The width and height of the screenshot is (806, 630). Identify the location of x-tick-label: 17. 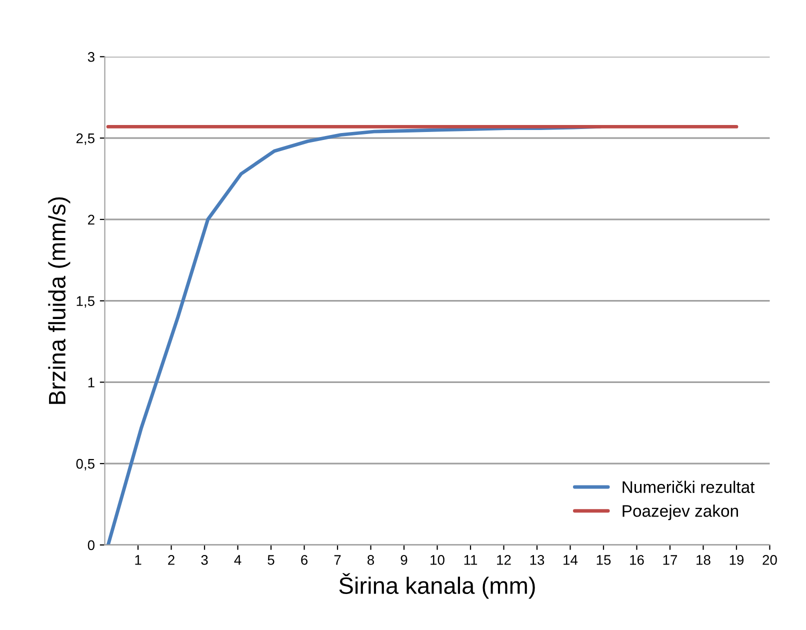
(670, 560).